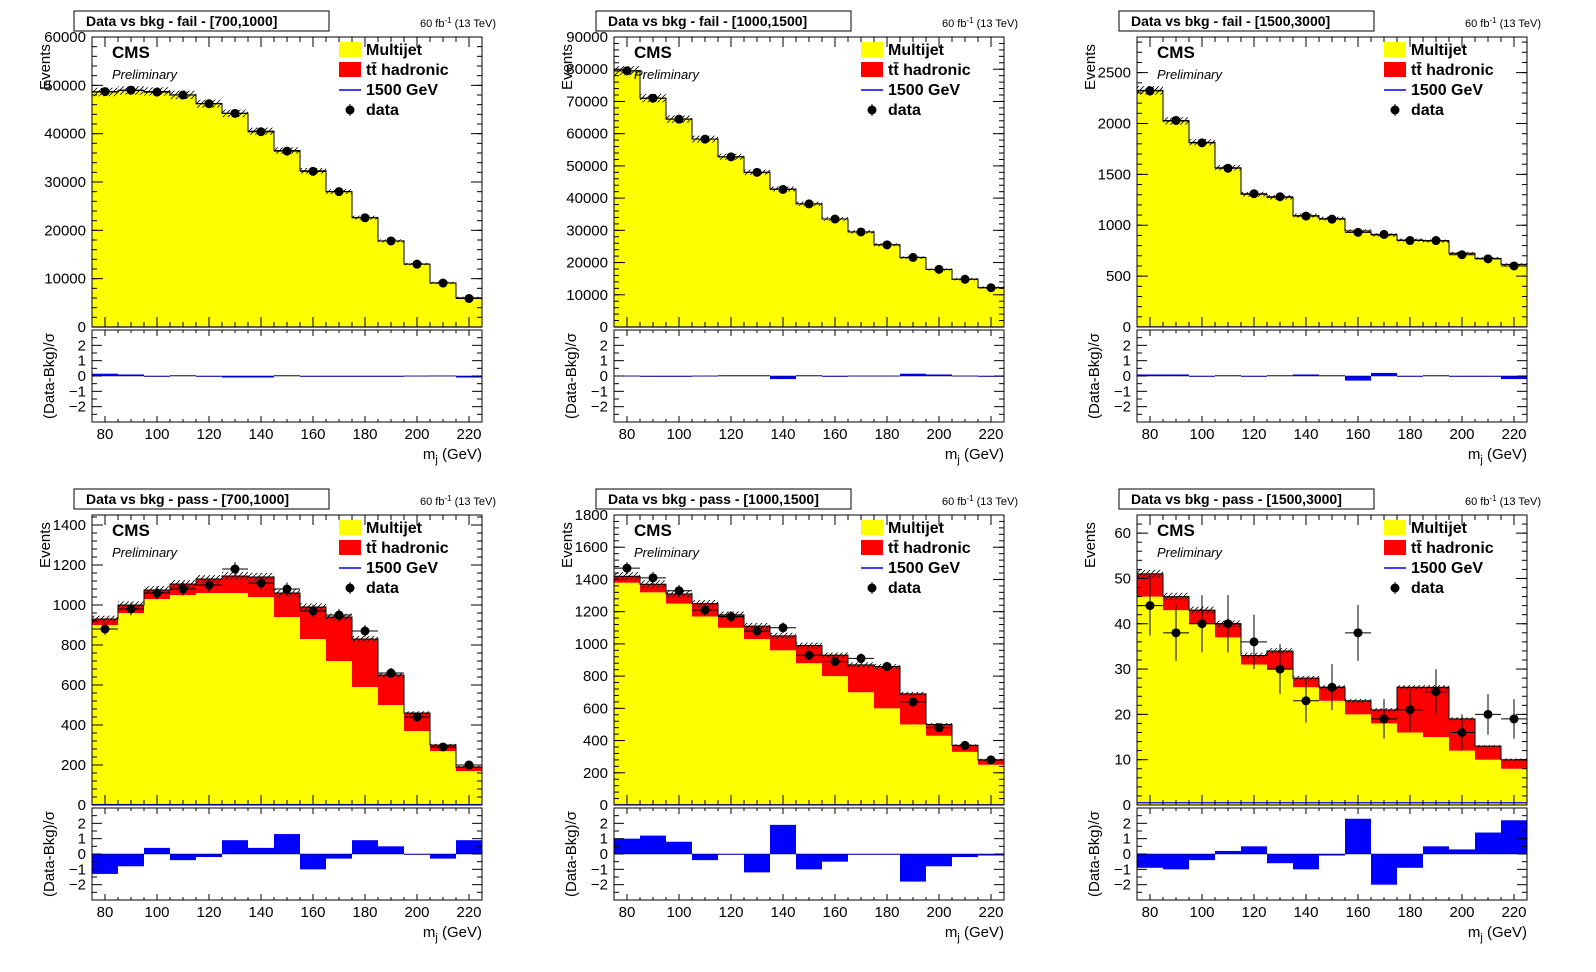 The image size is (1596, 972). I want to click on legend-label: data, so click(904, 588).